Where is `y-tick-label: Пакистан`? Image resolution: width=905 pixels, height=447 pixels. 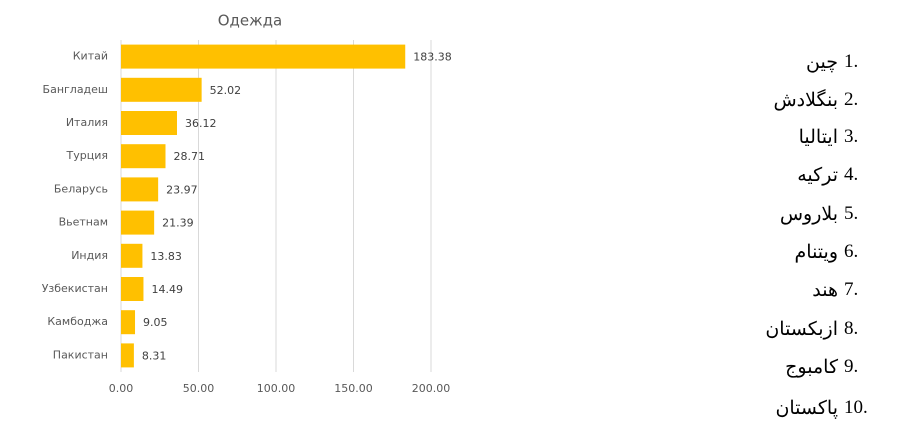 y-tick-label: Пакистан is located at coordinates (80, 354).